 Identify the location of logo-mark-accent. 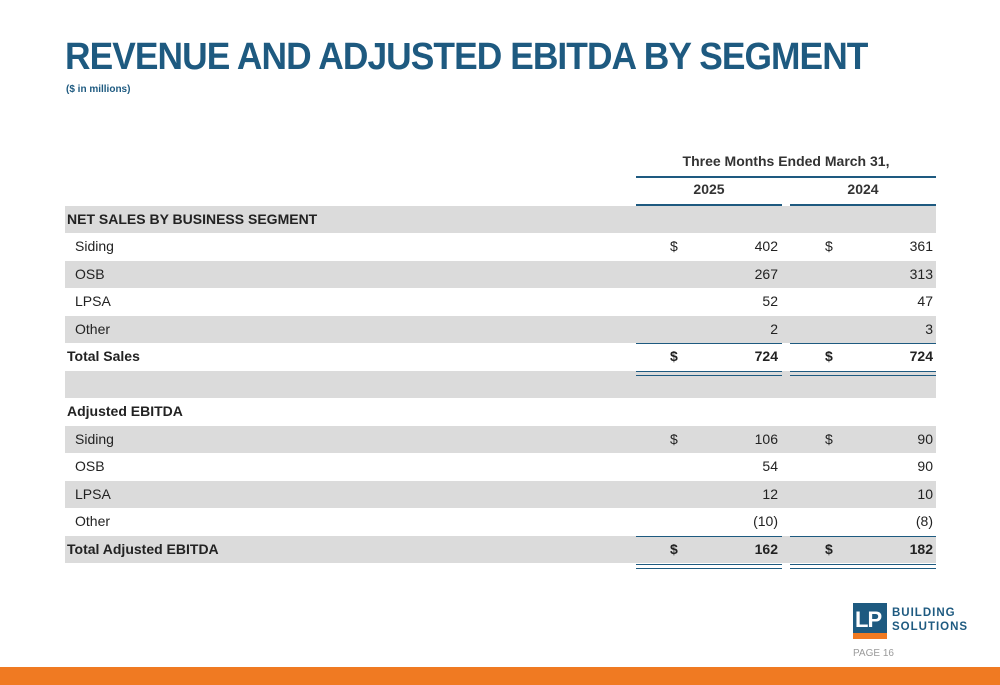
(870, 636).